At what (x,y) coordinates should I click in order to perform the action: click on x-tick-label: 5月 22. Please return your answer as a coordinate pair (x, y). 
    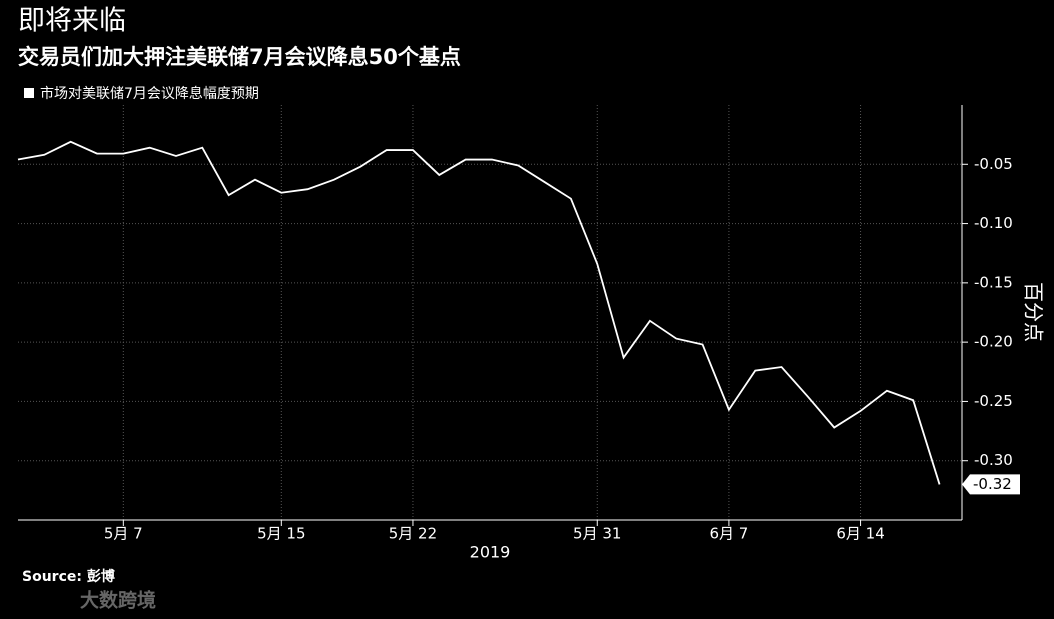
    Looking at the image, I should click on (413, 534).